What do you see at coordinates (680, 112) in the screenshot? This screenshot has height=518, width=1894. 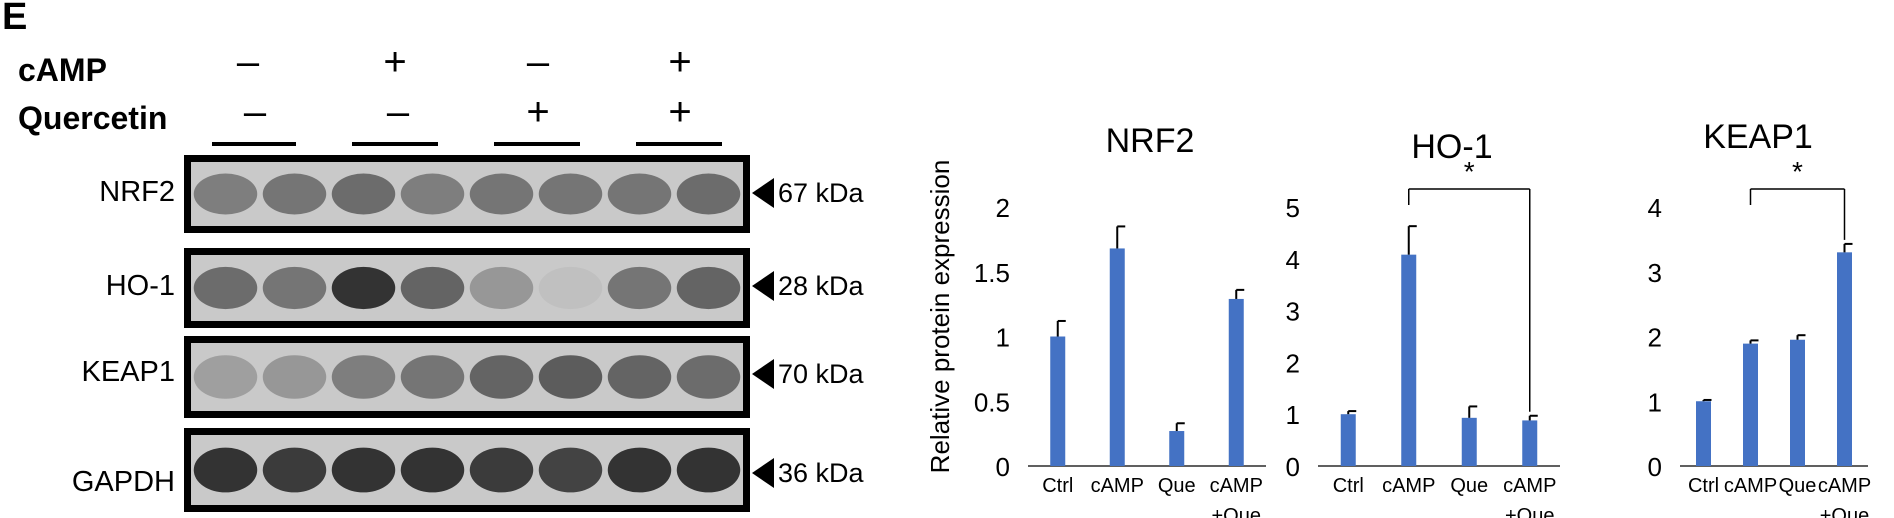 I see `sign-que-4: +` at bounding box center [680, 112].